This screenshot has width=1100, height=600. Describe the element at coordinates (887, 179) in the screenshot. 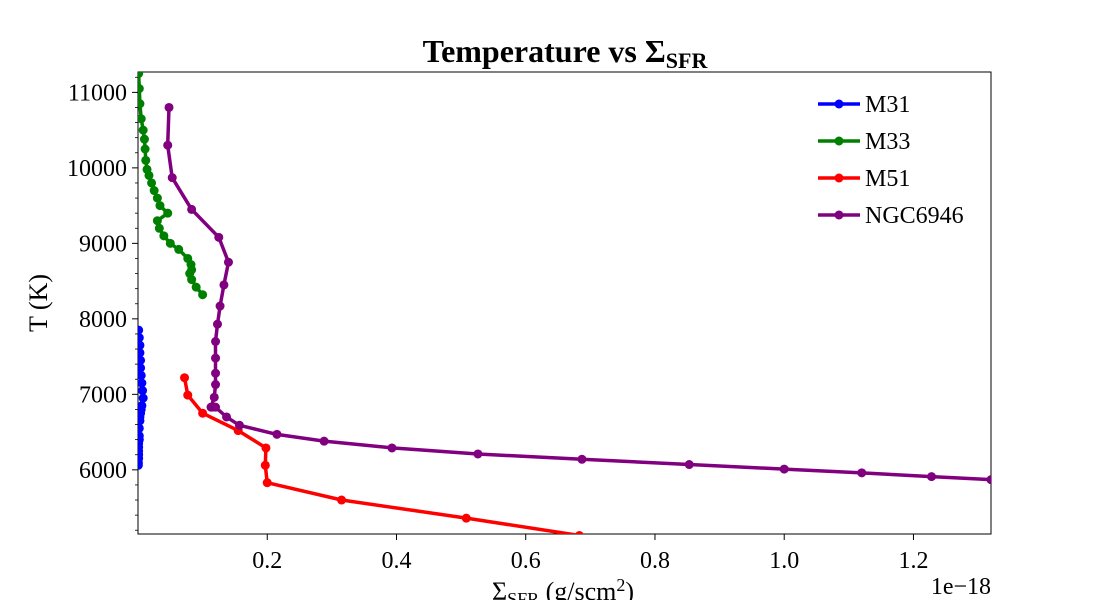

I see `legend-label: M51` at that location.